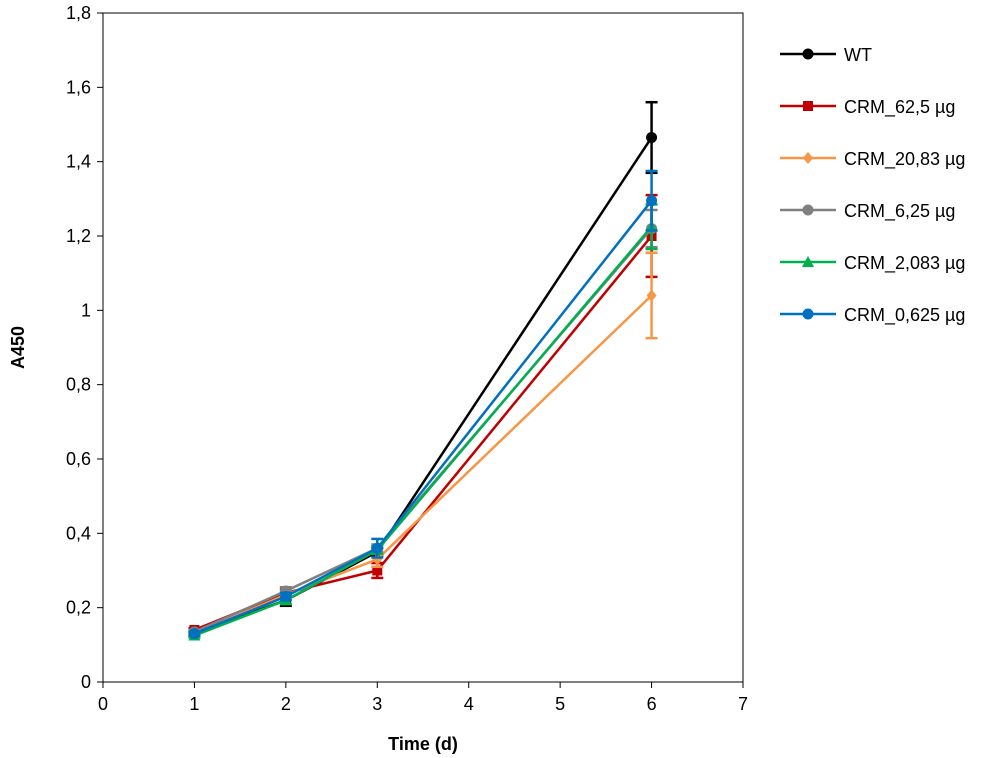 This screenshot has height=758, width=1000. Describe the element at coordinates (78, 385) in the screenshot. I see `y-tick-label: 0,8` at that location.